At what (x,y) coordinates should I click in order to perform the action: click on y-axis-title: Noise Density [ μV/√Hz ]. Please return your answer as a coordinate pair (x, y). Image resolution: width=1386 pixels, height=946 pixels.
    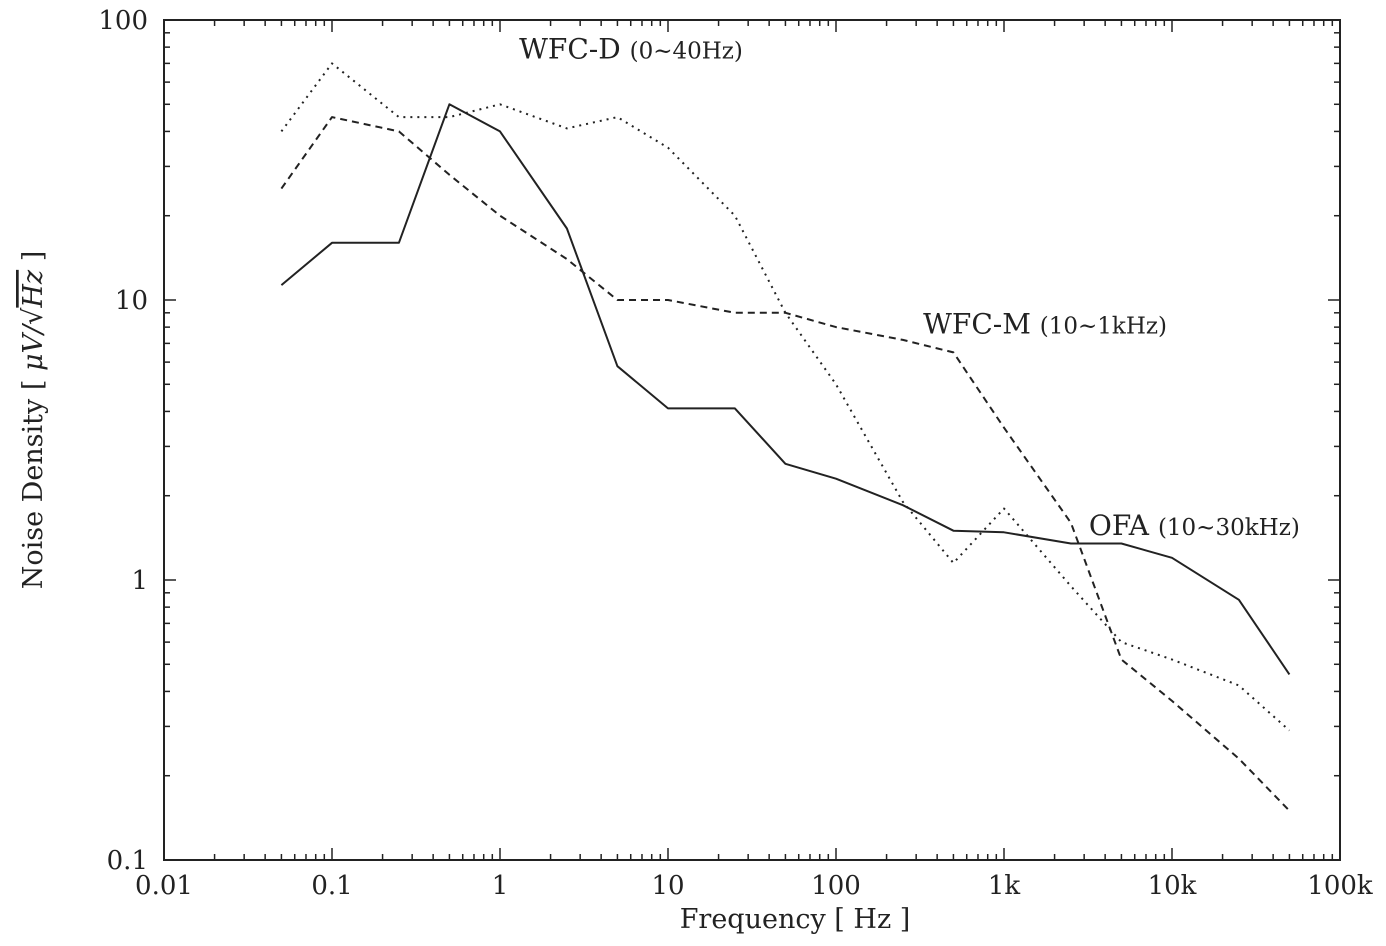
    Looking at the image, I should click on (33, 420).